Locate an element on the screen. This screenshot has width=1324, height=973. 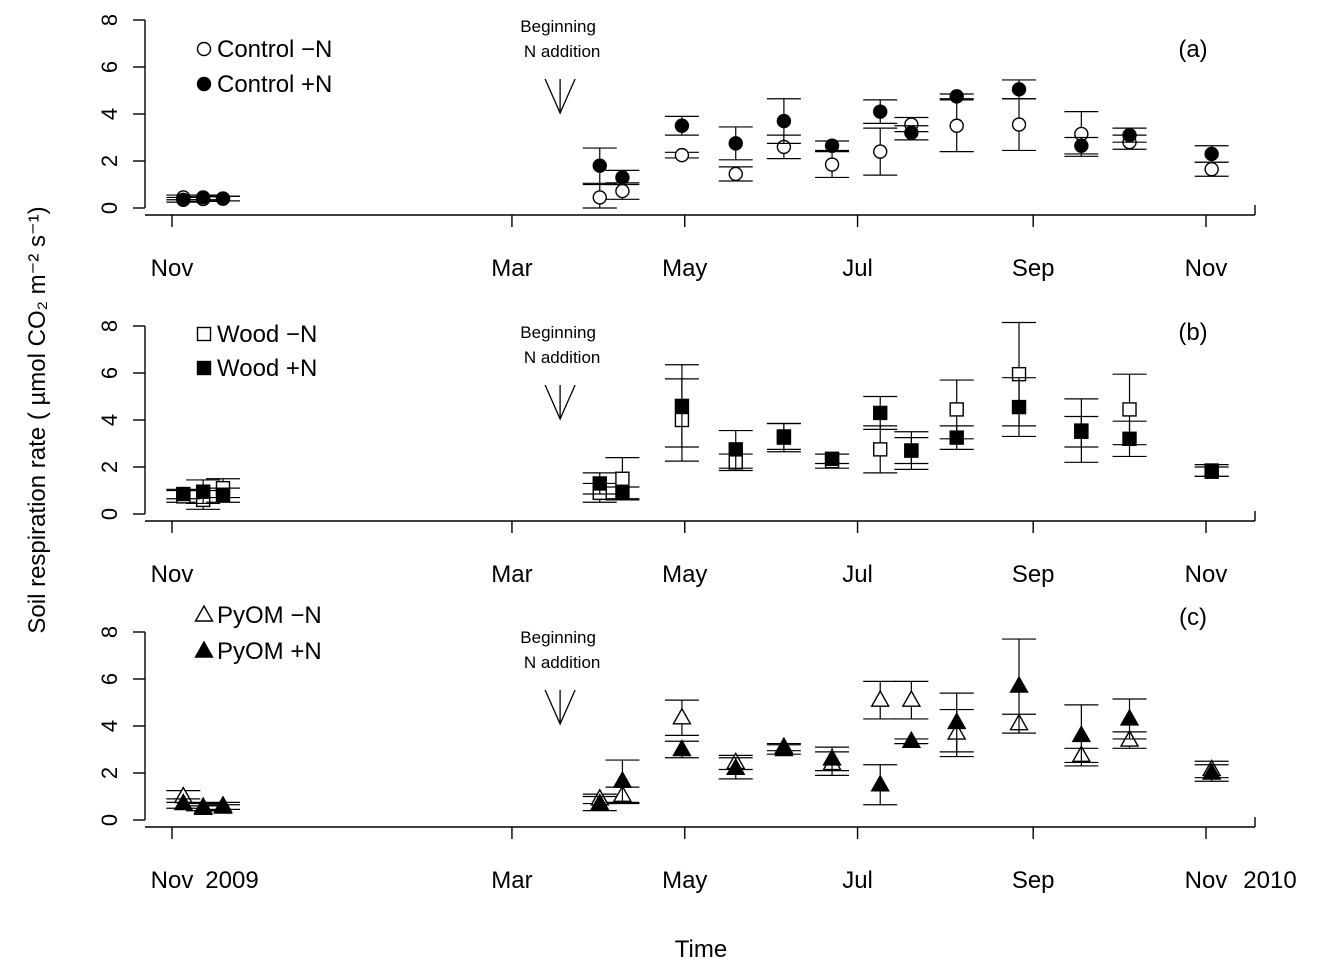
x-axis-title: Time is located at coordinates (701, 949).